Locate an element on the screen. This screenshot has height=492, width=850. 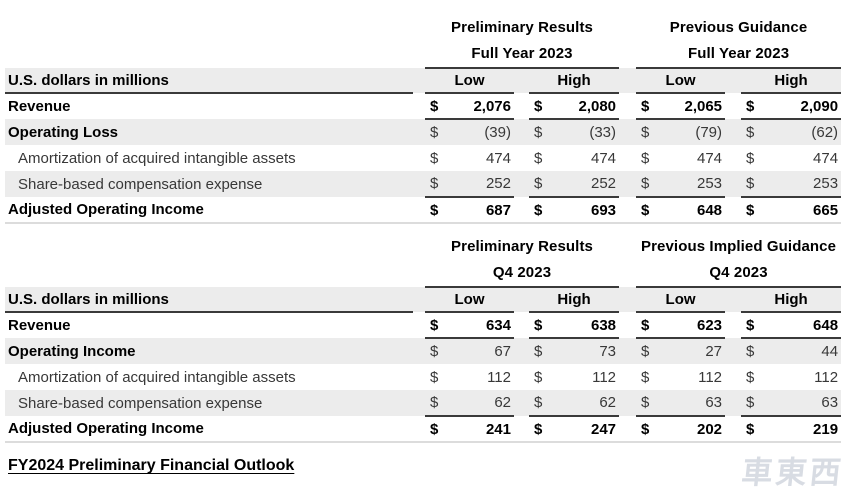
table-row: Operating Income $67 $73 $27 $44 is located at coordinates (423, 351).